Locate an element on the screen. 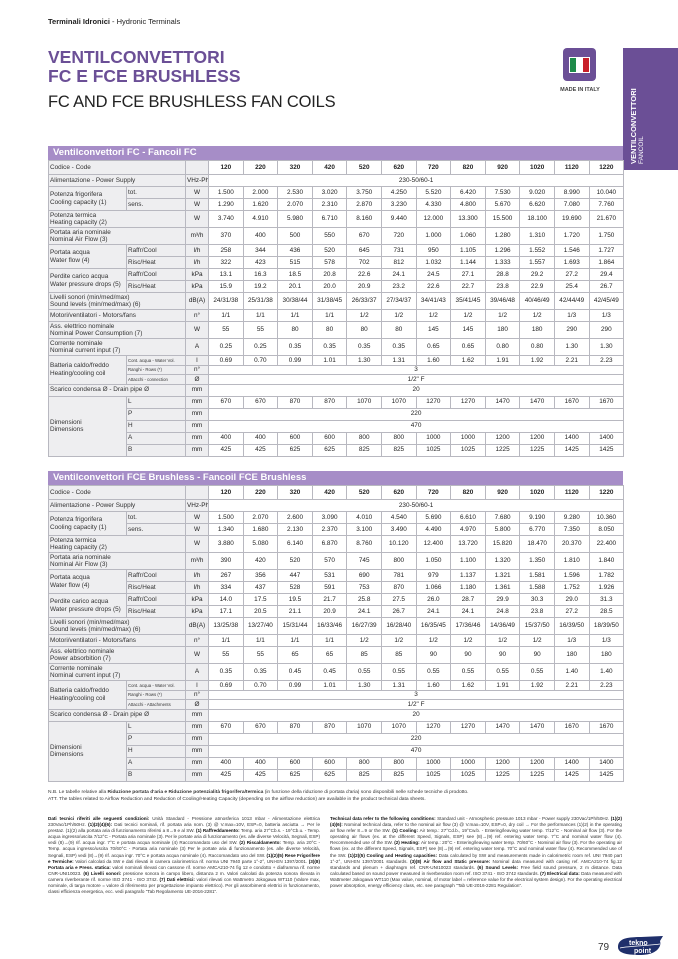 Image resolution: width=678 pixels, height=959 pixels. section-side-tab: VENTILCONVETTORI FANCOIL is located at coordinates (650, 109).